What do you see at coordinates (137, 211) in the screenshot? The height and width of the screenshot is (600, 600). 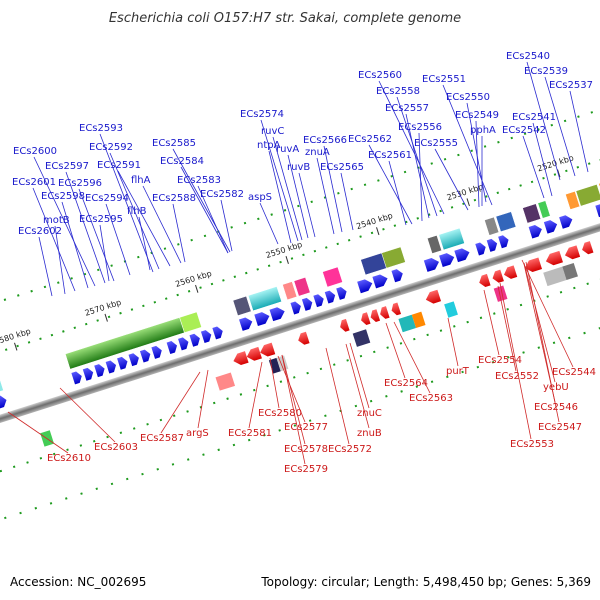 I see `forward-gene-label: flhB` at bounding box center [137, 211].